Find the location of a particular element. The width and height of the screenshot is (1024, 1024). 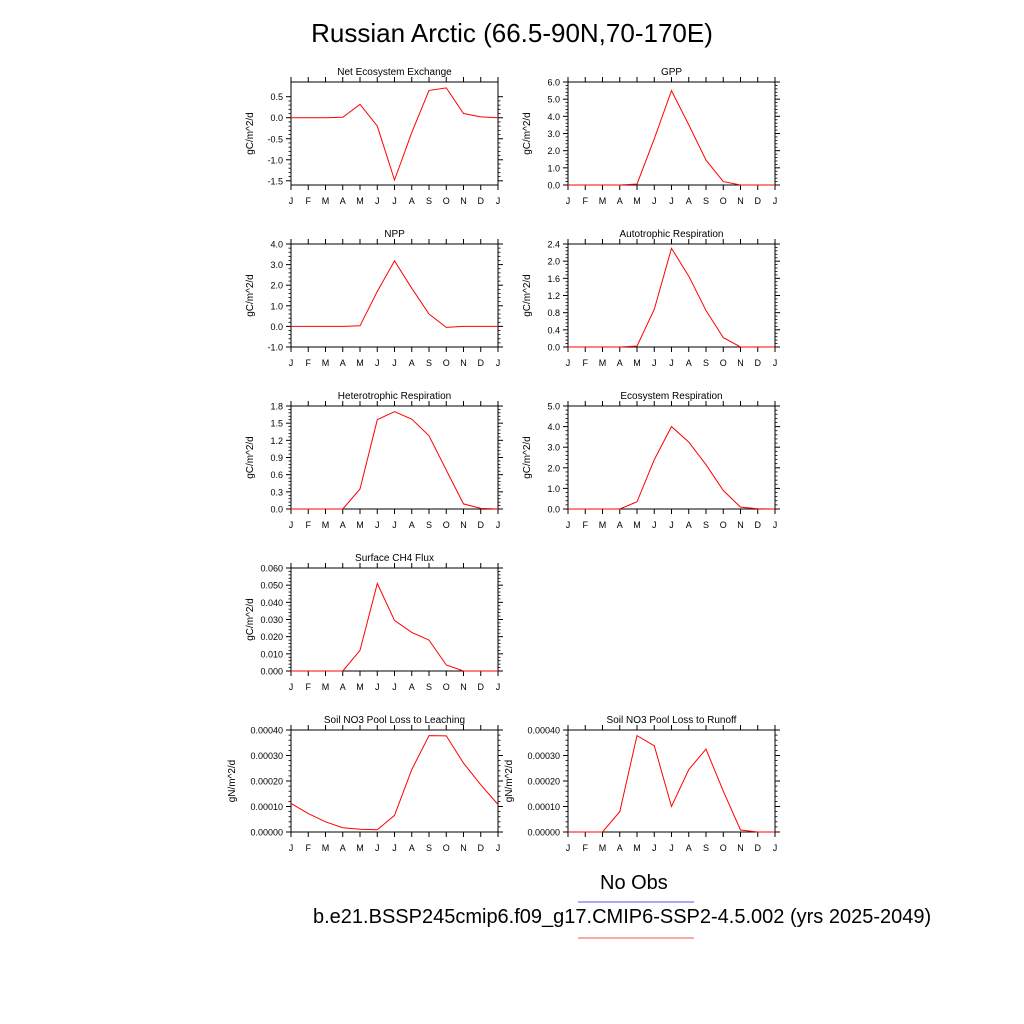

y-tick-label: 0.00000 is located at coordinates (543, 833).